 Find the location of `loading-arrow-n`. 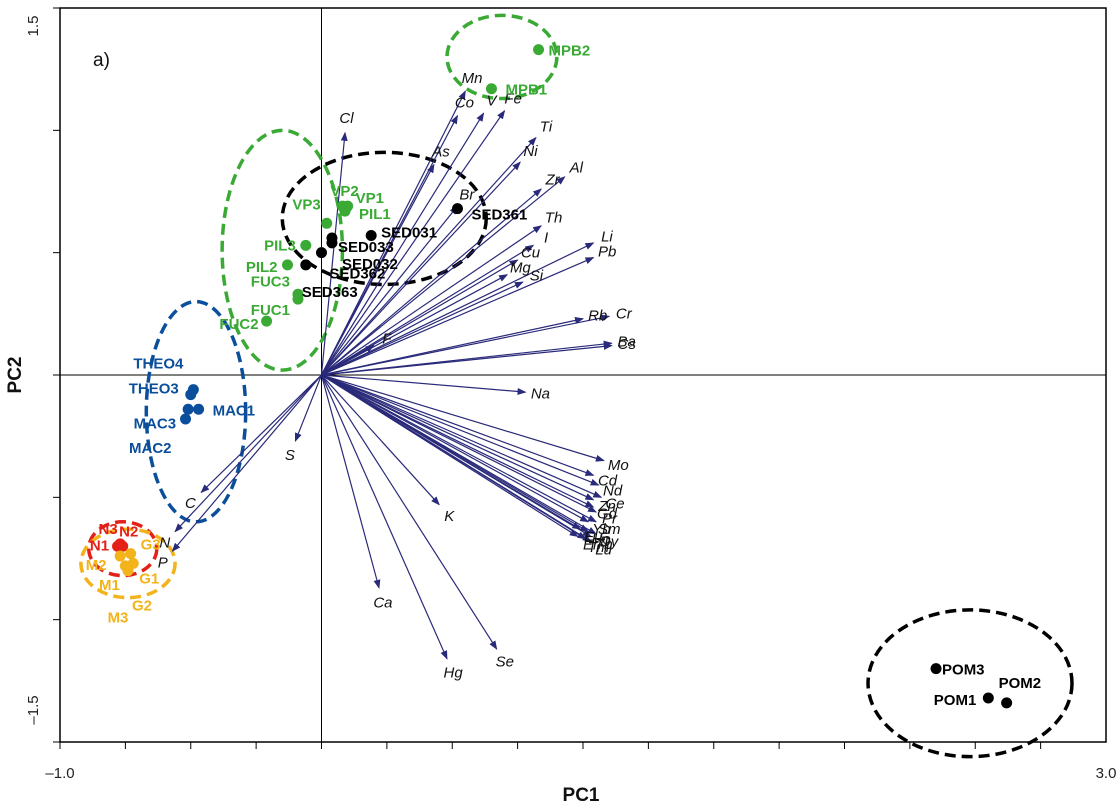

loading-arrow-n is located at coordinates (248, 453).